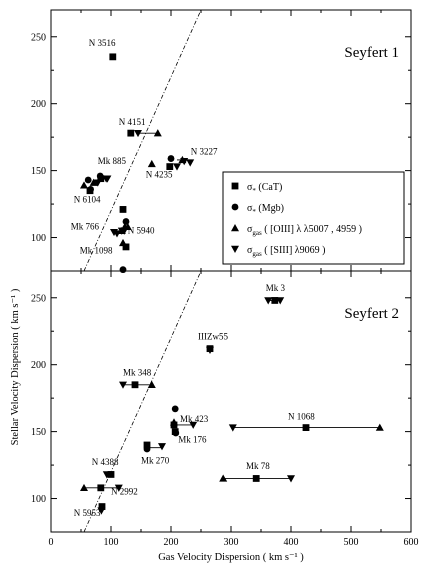 The image size is (436, 572). I want to click on legend-marker-triangle-up, so click(235, 228).